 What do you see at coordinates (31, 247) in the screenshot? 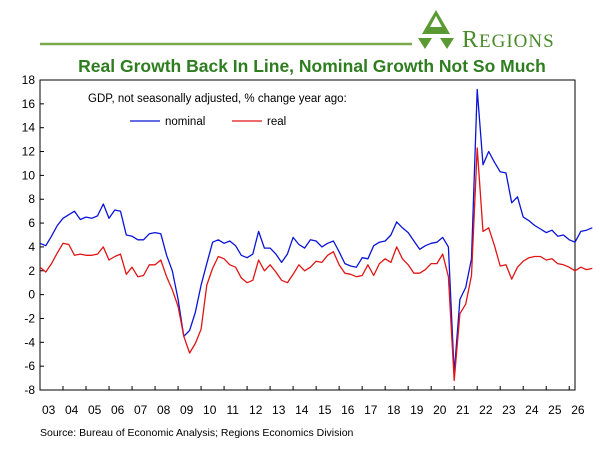
I see `y-tick-label: 4` at bounding box center [31, 247].